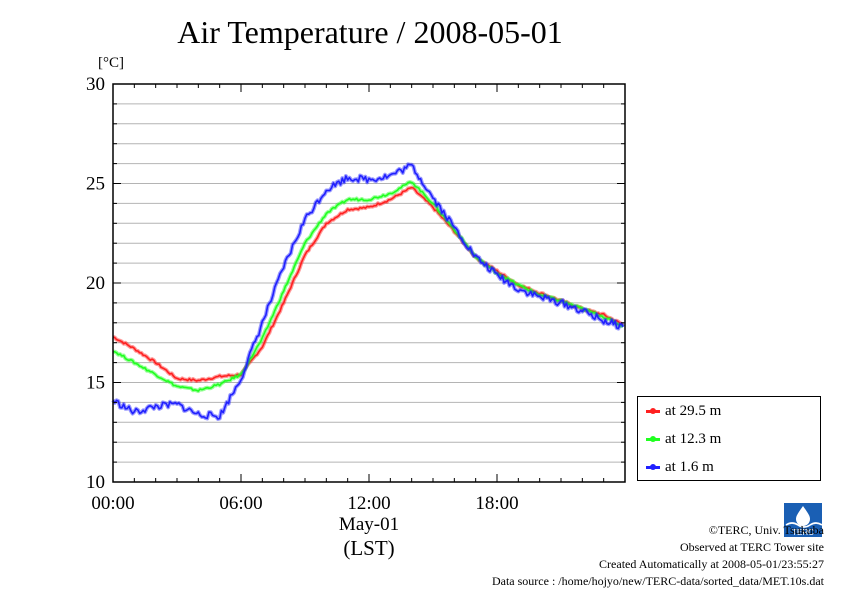 Image resolution: width=842 pixels, height=595 pixels. I want to click on legend-swatch-red, so click(653, 410).